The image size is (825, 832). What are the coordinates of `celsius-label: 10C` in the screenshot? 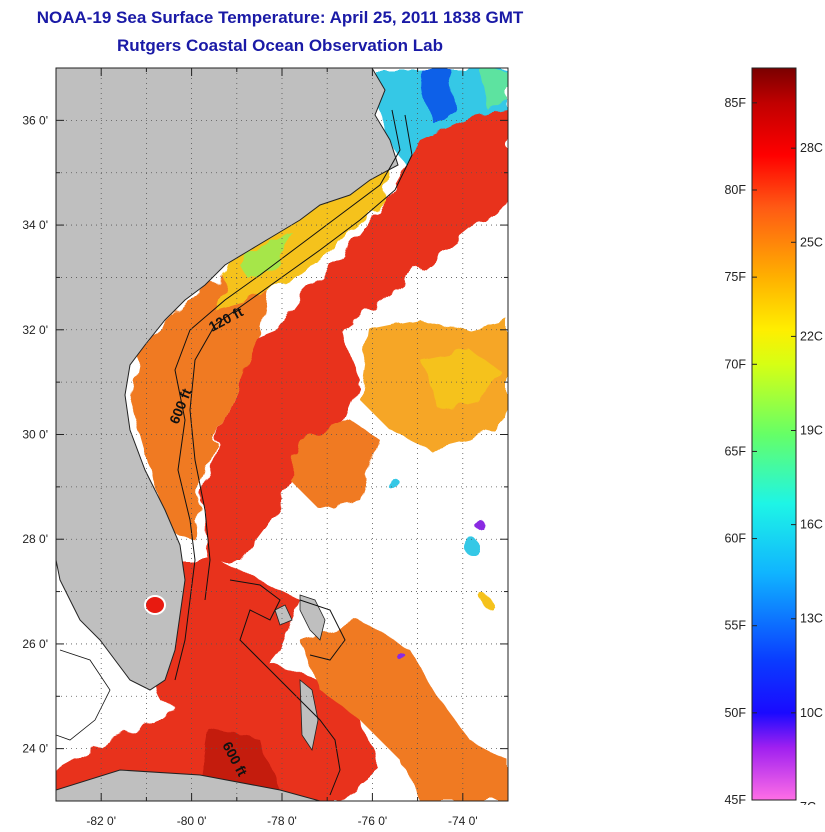 It's located at (811, 713).